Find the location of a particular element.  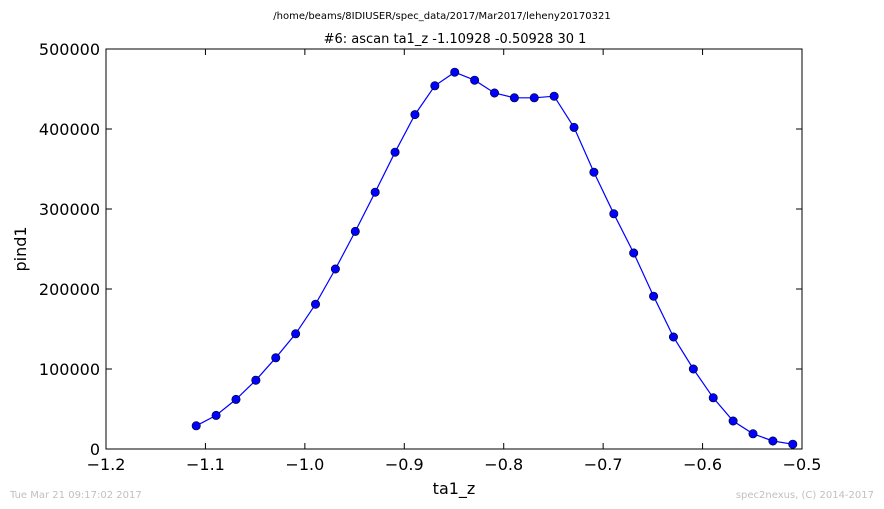

x-tick-label: −1.1 is located at coordinates (205, 464).